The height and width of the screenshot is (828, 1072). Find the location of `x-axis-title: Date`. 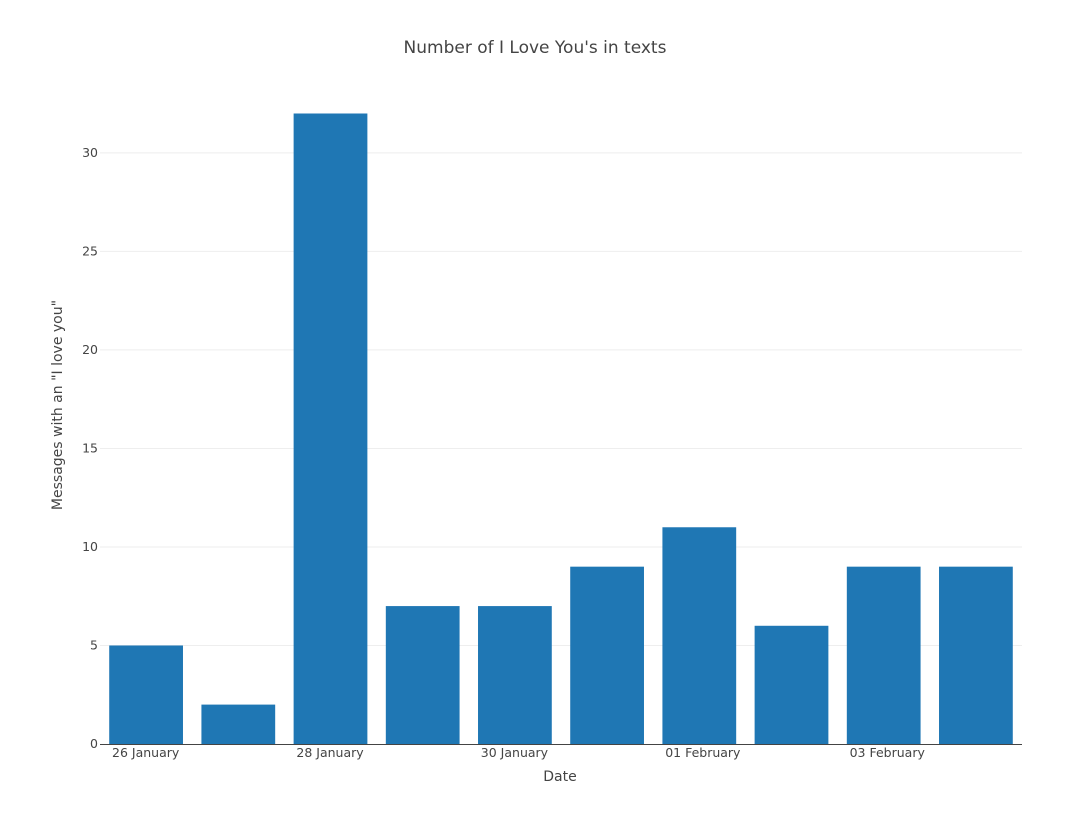

x-axis-title: Date is located at coordinates (559, 777).